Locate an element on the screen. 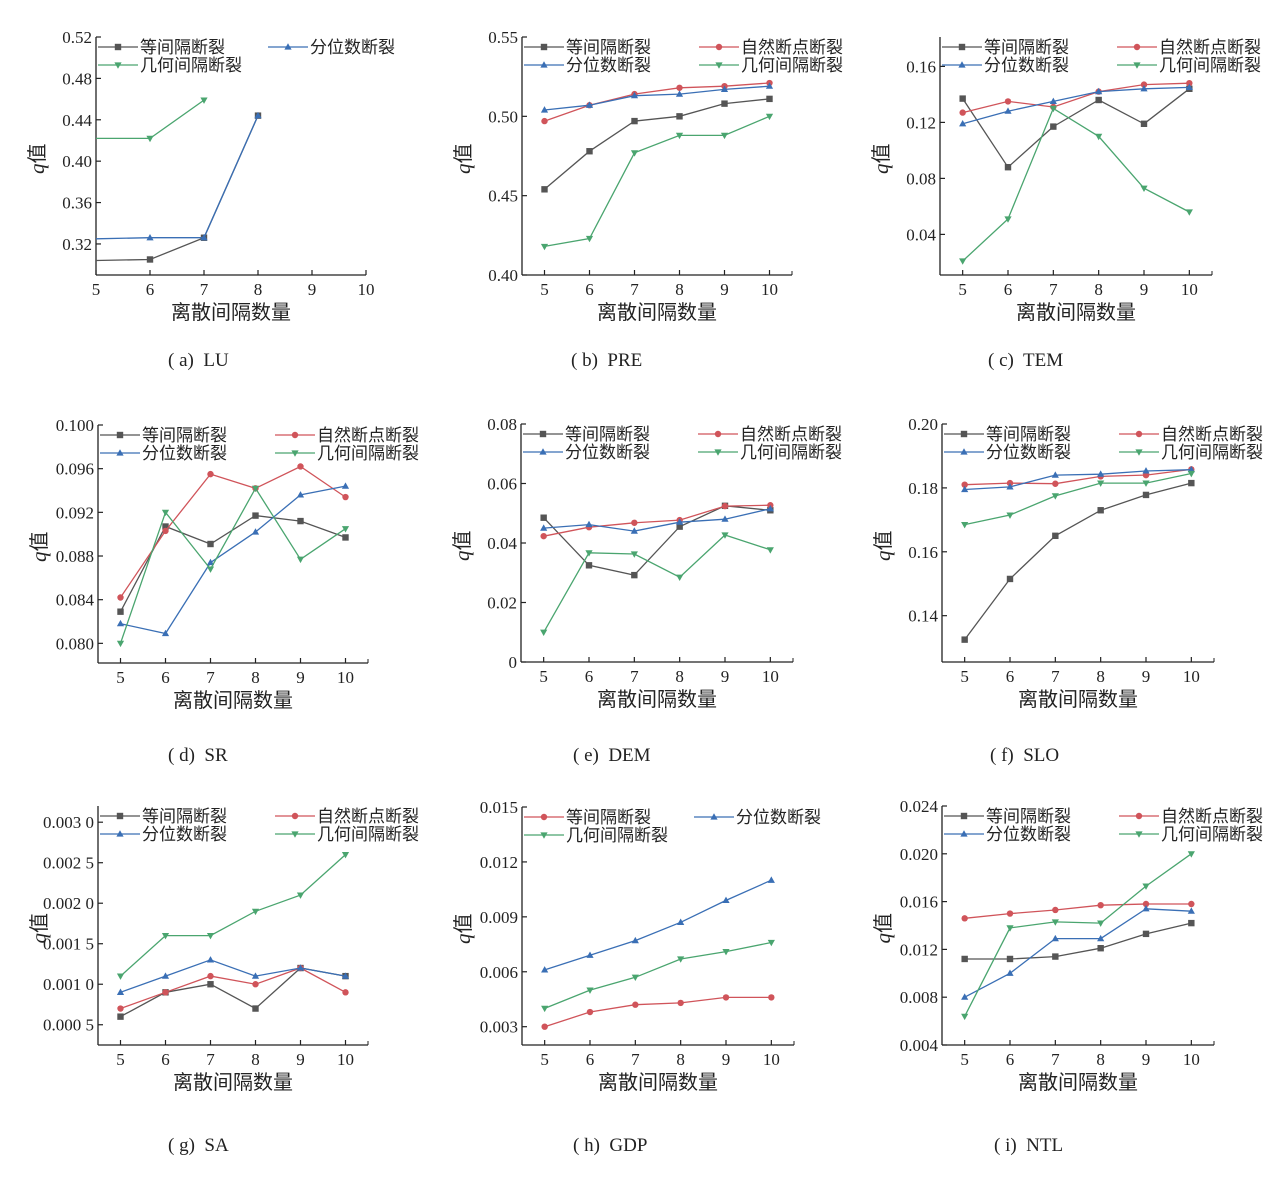 This screenshot has width=1271, height=1193. series-几何间隔断裂 is located at coordinates (233, 566).